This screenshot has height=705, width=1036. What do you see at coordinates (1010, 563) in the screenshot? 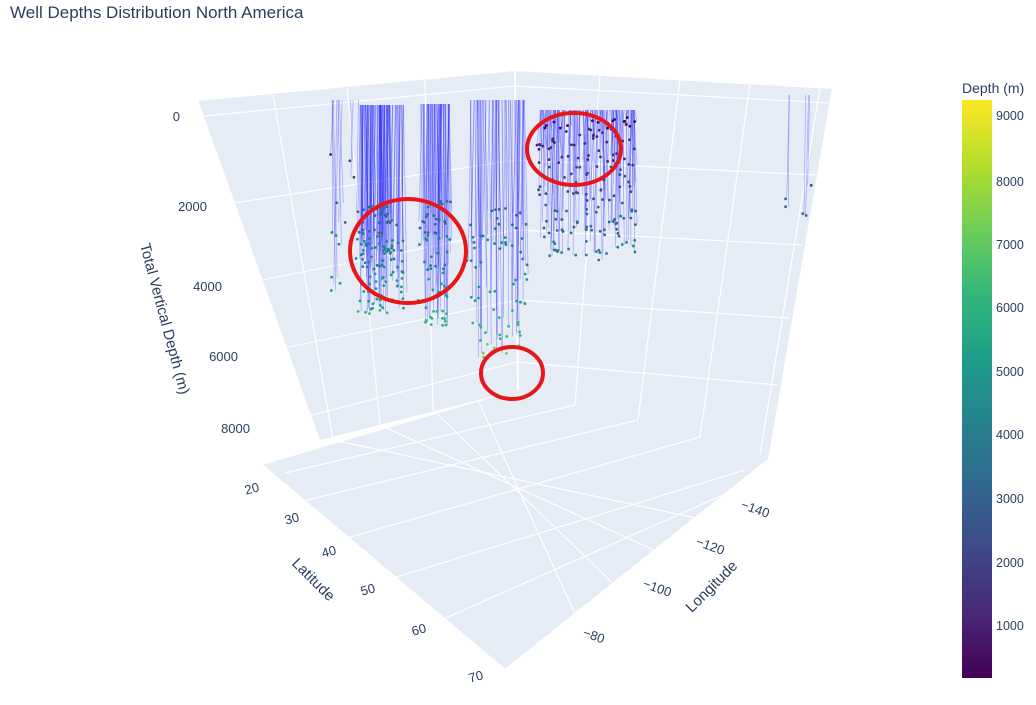
I see `colorbar-tick-label: 2000` at bounding box center [1010, 563].